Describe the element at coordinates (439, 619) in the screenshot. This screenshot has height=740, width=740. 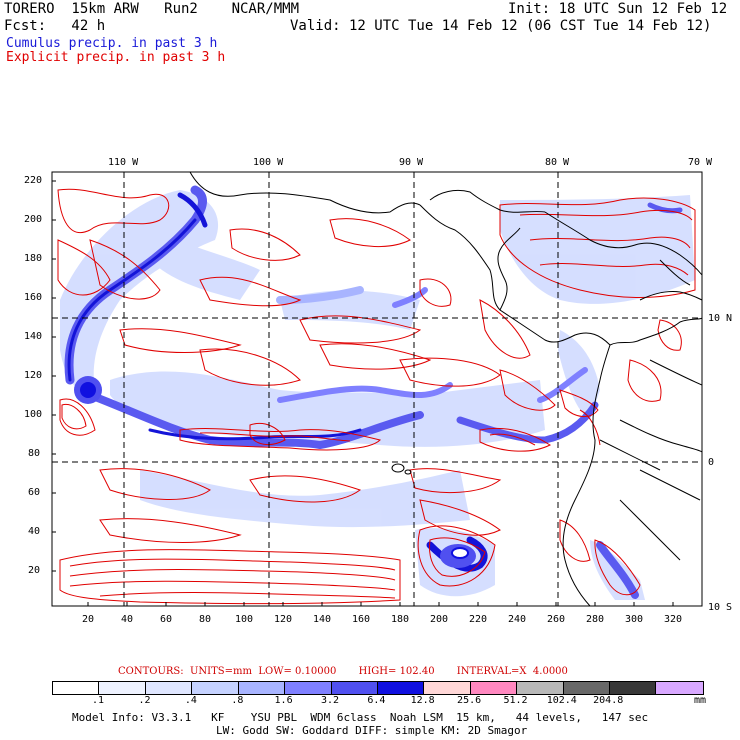
I see `x-tick: 200` at that location.